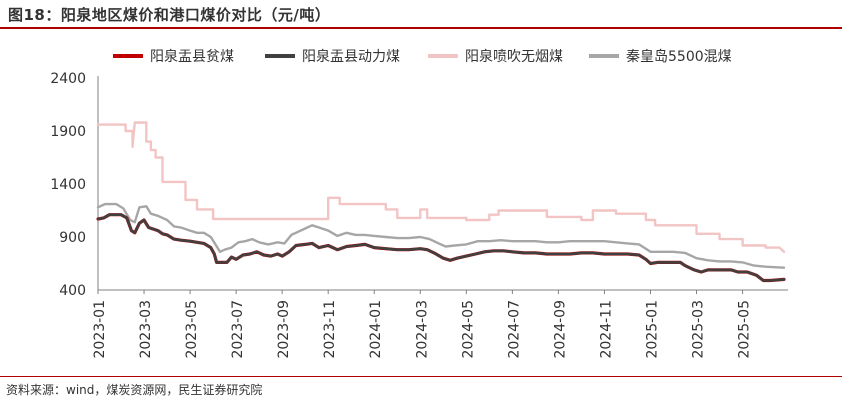 The width and height of the screenshot is (842, 401). What do you see at coordinates (652, 329) in the screenshot?
I see `x-tick-label: 2025-01` at bounding box center [652, 329].